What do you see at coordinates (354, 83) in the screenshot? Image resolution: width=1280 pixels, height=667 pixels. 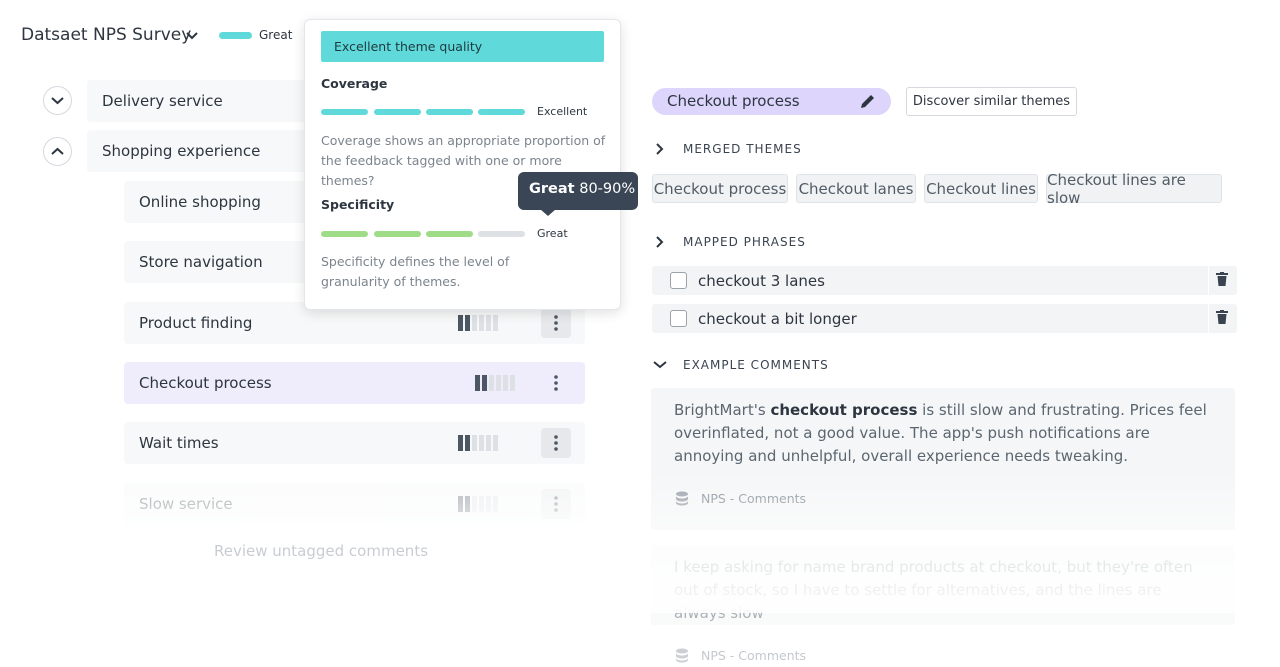 I see `coverage-title: Coverage` at bounding box center [354, 83].